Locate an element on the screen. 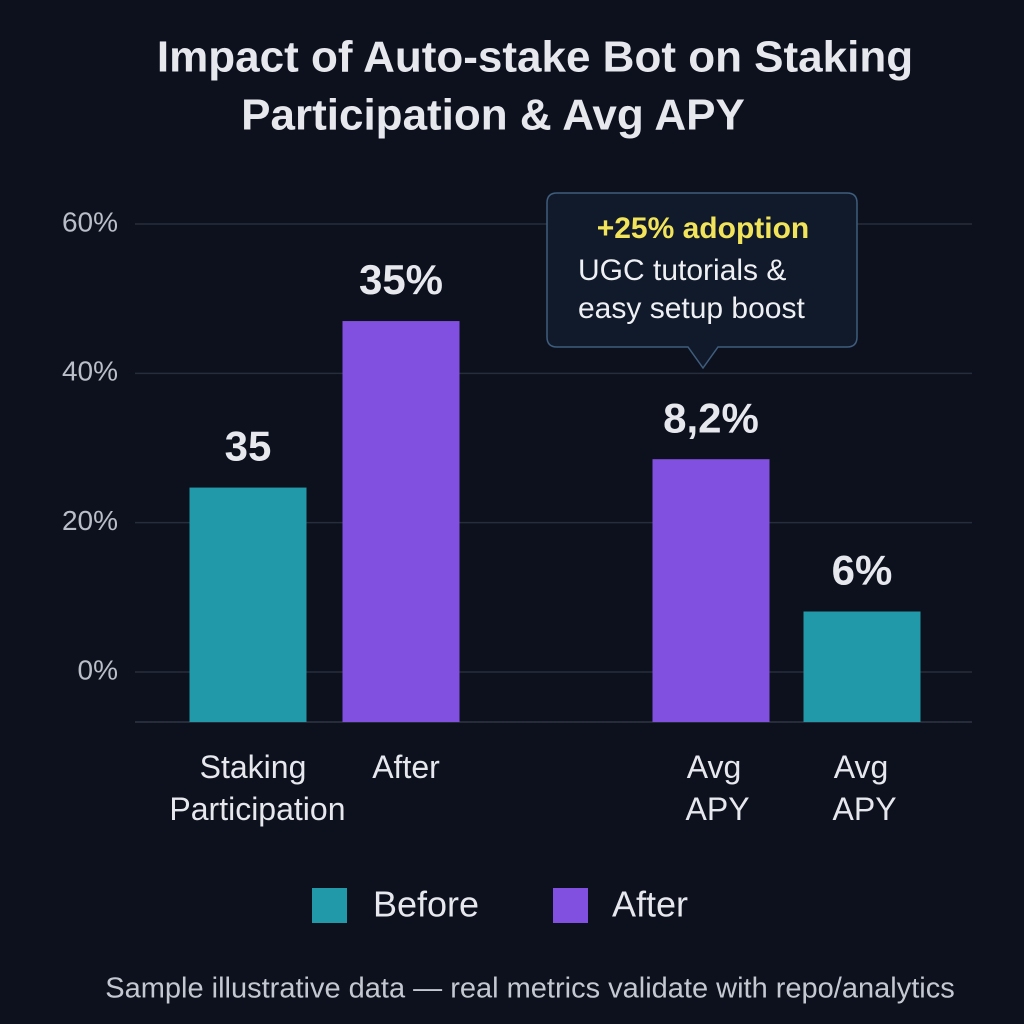  x-tick-label: After is located at coordinates (406, 767).